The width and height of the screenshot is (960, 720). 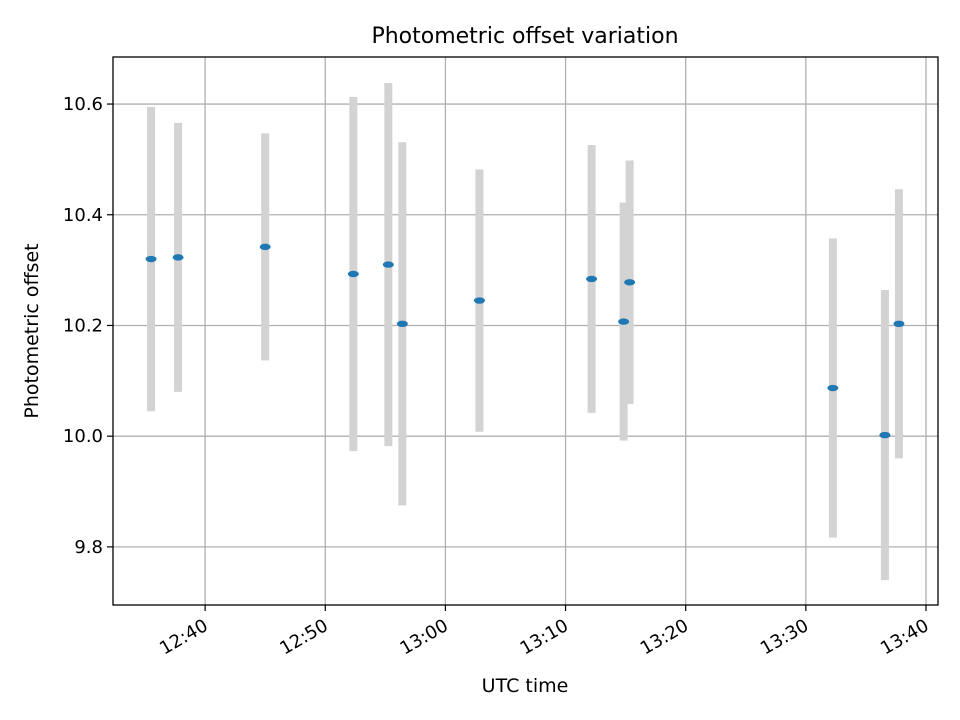 I want to click on x-tick-label: 13:00, so click(x=423, y=637).